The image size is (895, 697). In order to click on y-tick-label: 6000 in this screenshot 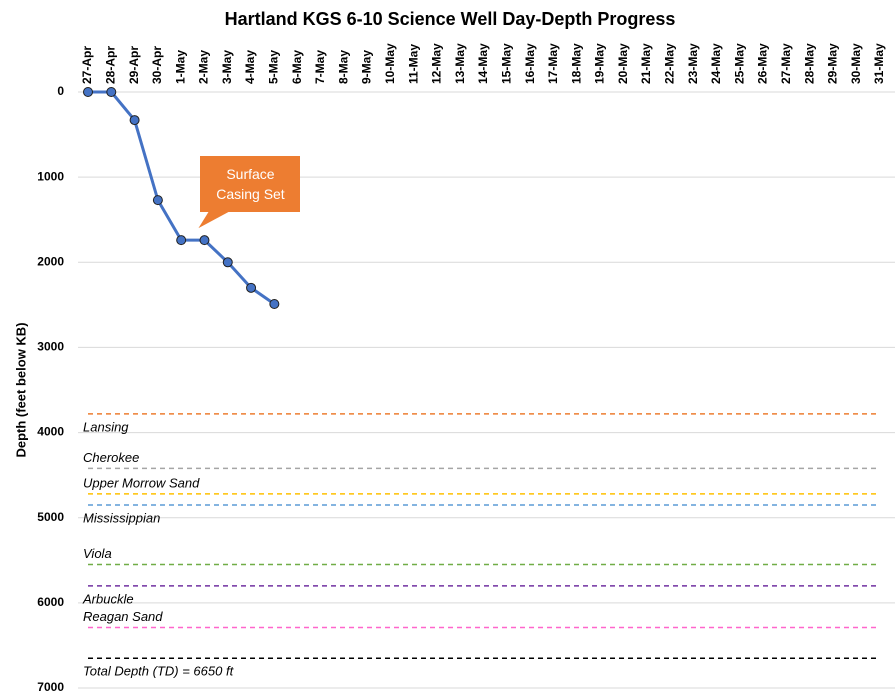, I will do `click(50, 602)`.